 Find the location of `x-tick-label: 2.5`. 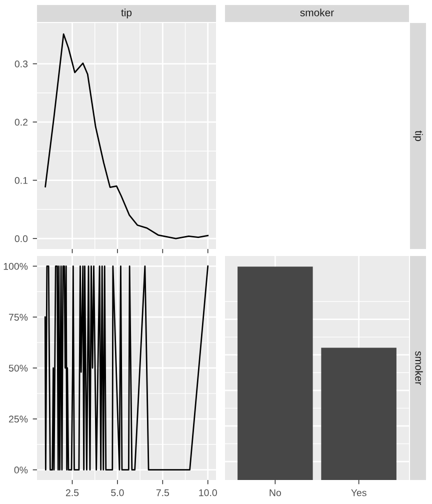

x-tick-label: 2.5 is located at coordinates (72, 492).